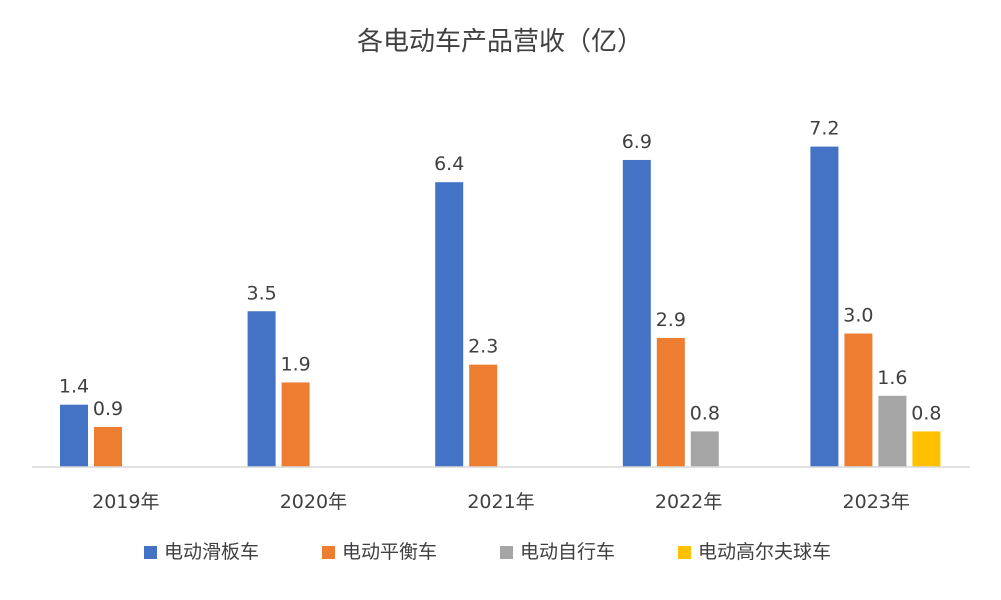  I want to click on x-tick-labels: 2019年 2020年 2021年 2022年 2023年, so click(501, 502).